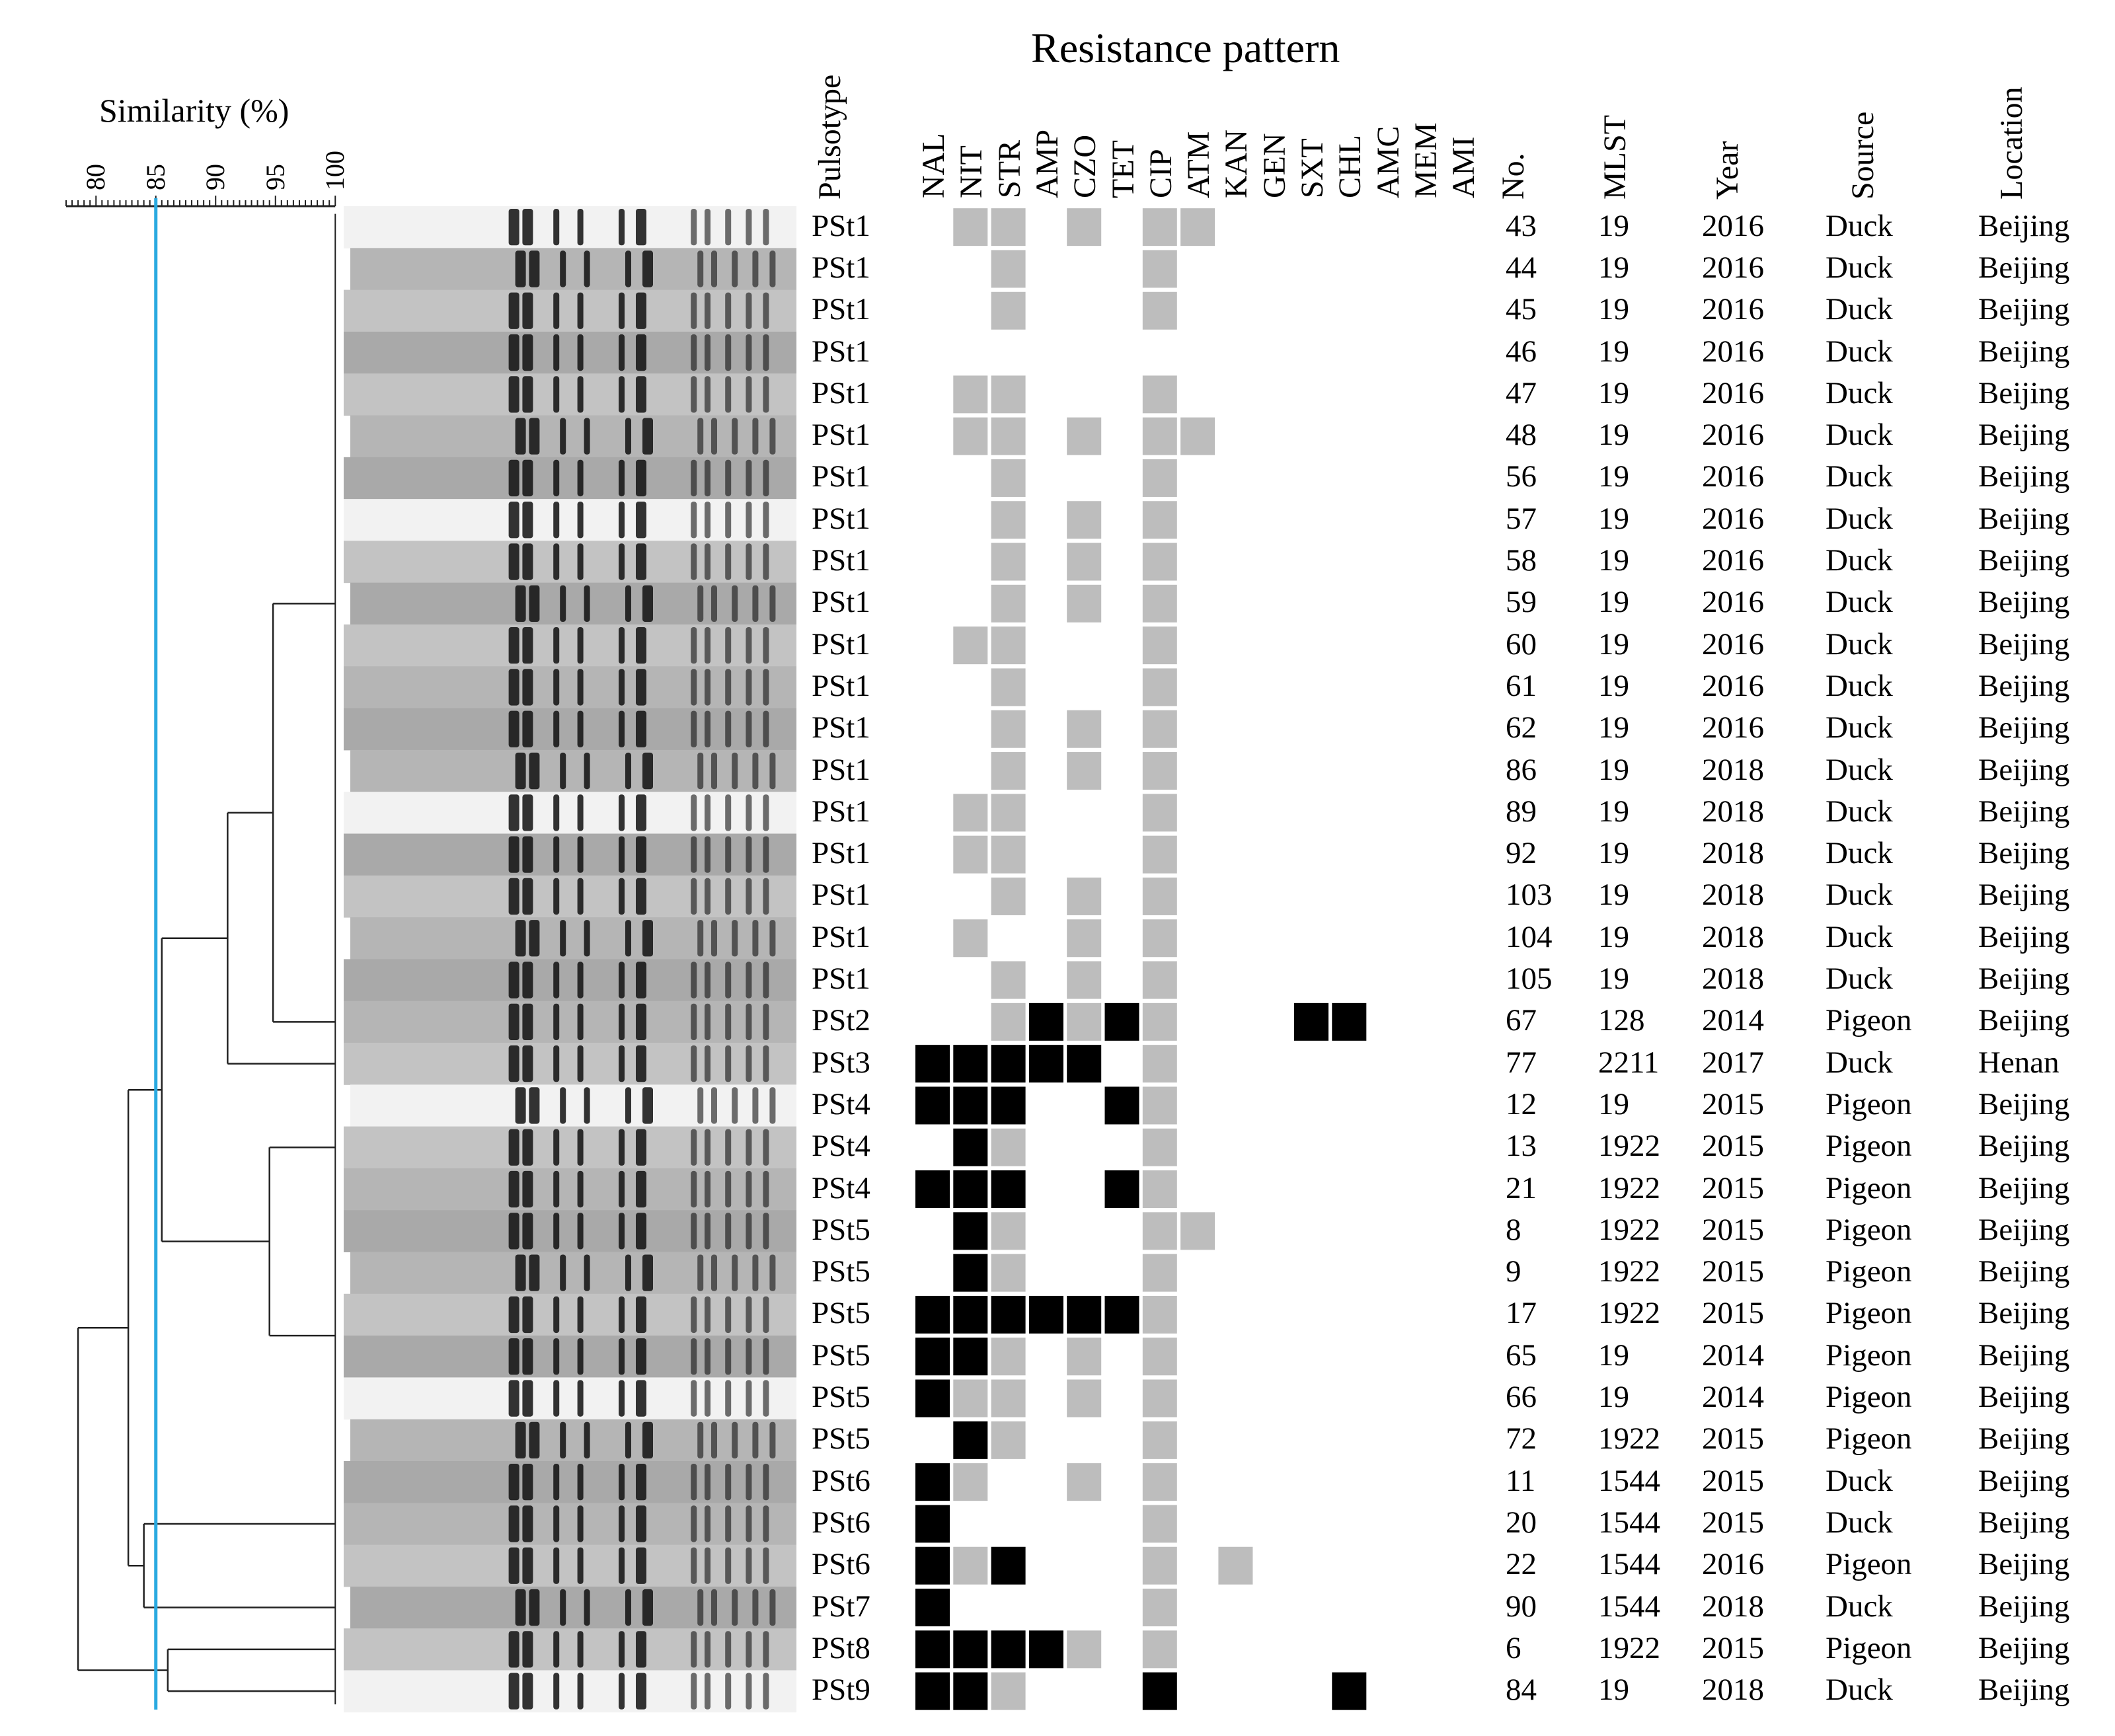  I want to click on isolation-year: 2017, so click(1733, 1062).